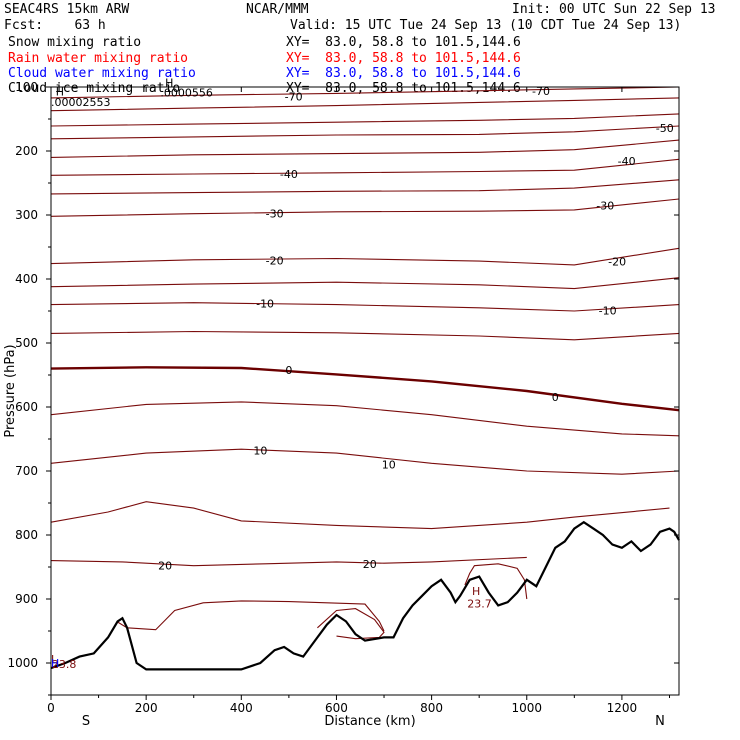  I want to click on y-tick-label: 300, so click(26, 215).